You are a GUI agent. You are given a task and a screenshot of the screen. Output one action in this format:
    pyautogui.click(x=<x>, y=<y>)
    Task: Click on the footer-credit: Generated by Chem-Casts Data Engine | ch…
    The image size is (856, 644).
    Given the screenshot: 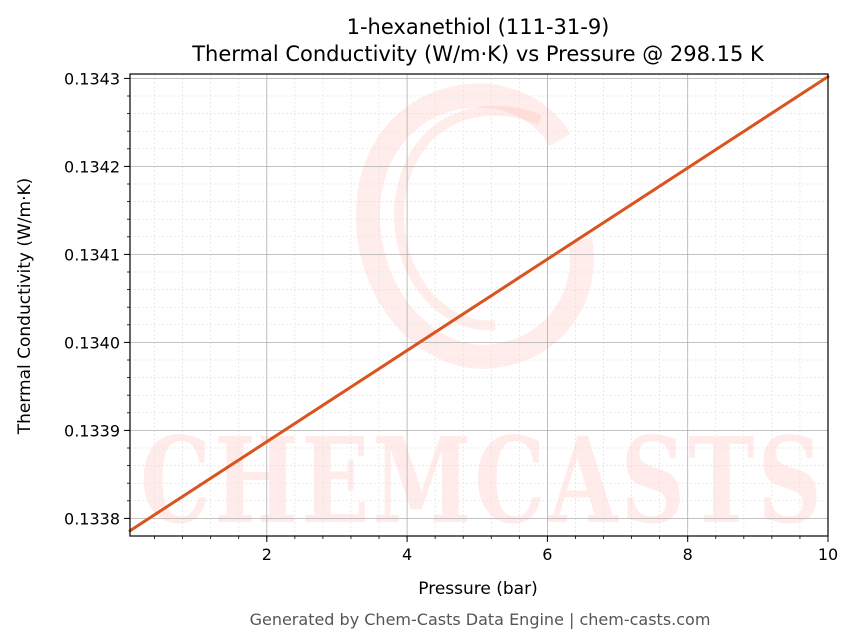 What is the action you would take?
    pyautogui.click(x=480, y=619)
    